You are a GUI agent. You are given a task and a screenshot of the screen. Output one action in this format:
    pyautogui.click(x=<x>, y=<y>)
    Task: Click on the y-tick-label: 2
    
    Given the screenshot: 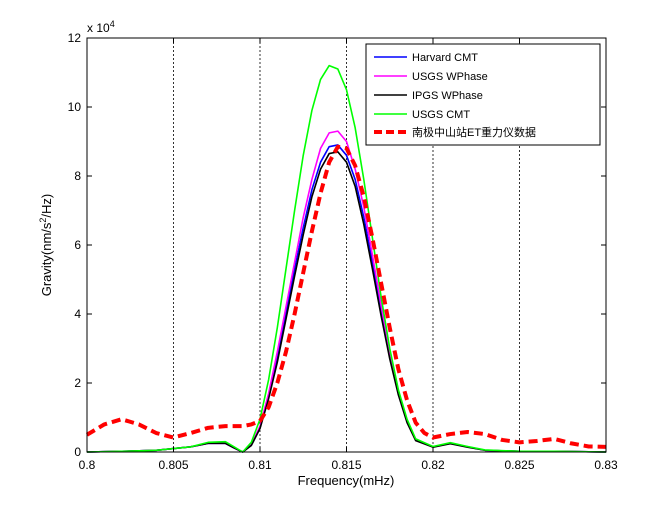 What is the action you would take?
    pyautogui.click(x=77, y=383)
    